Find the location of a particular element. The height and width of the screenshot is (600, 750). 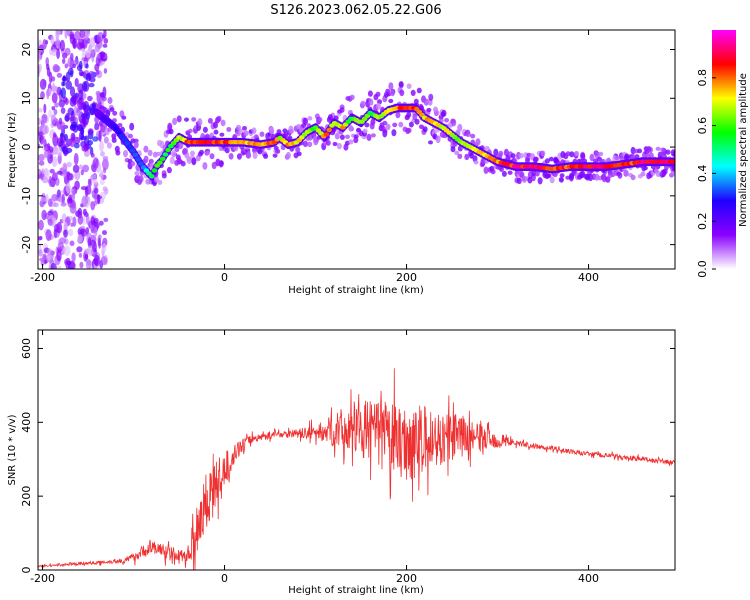

spectrogram-y-tick-label: -20 is located at coordinates (26, 245).